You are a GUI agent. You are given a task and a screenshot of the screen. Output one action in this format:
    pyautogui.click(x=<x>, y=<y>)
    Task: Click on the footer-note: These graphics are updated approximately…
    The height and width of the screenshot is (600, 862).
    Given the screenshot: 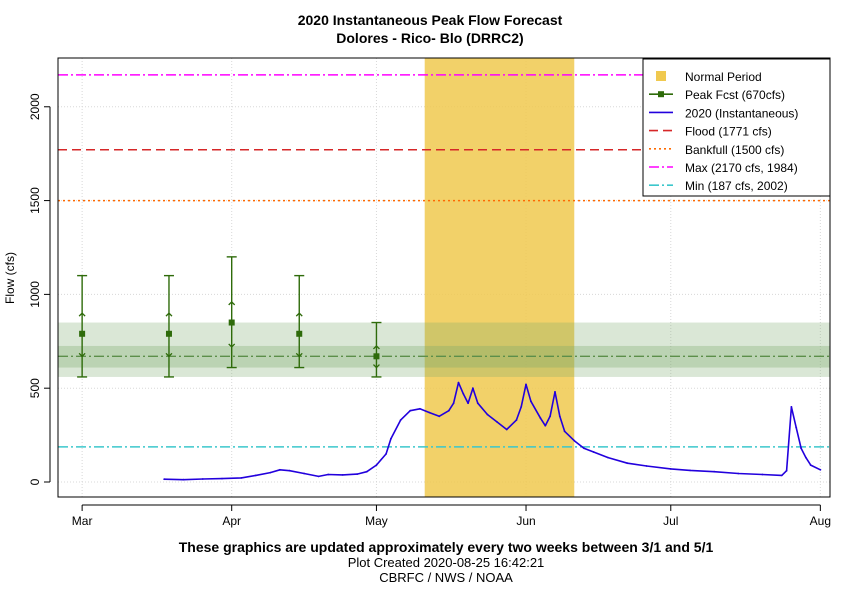 What is the action you would take?
    pyautogui.click(x=446, y=547)
    